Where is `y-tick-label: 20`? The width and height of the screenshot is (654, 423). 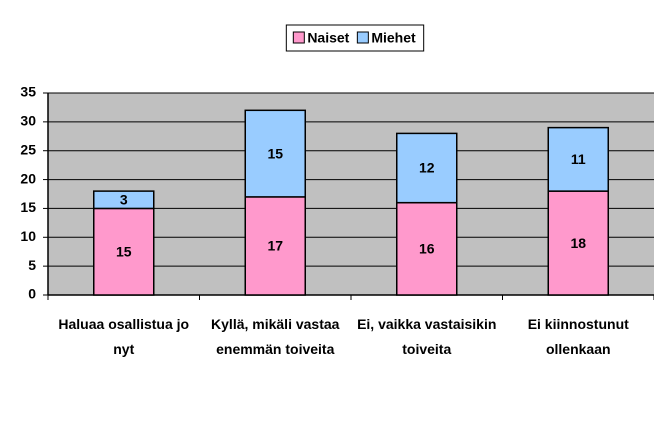
y-tick-label: 20 is located at coordinates (28, 178).